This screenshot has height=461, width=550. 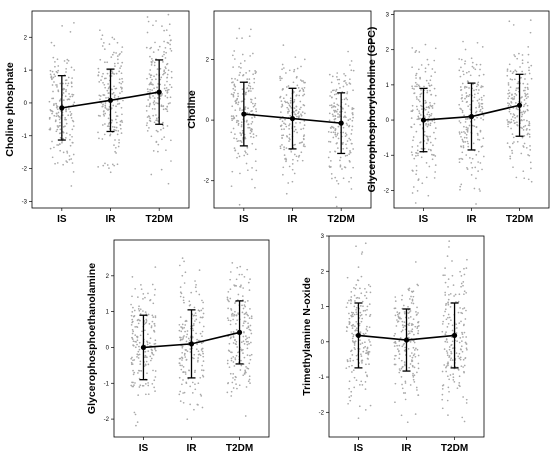 I want to click on mean-point-IR, so click(x=110, y=100).